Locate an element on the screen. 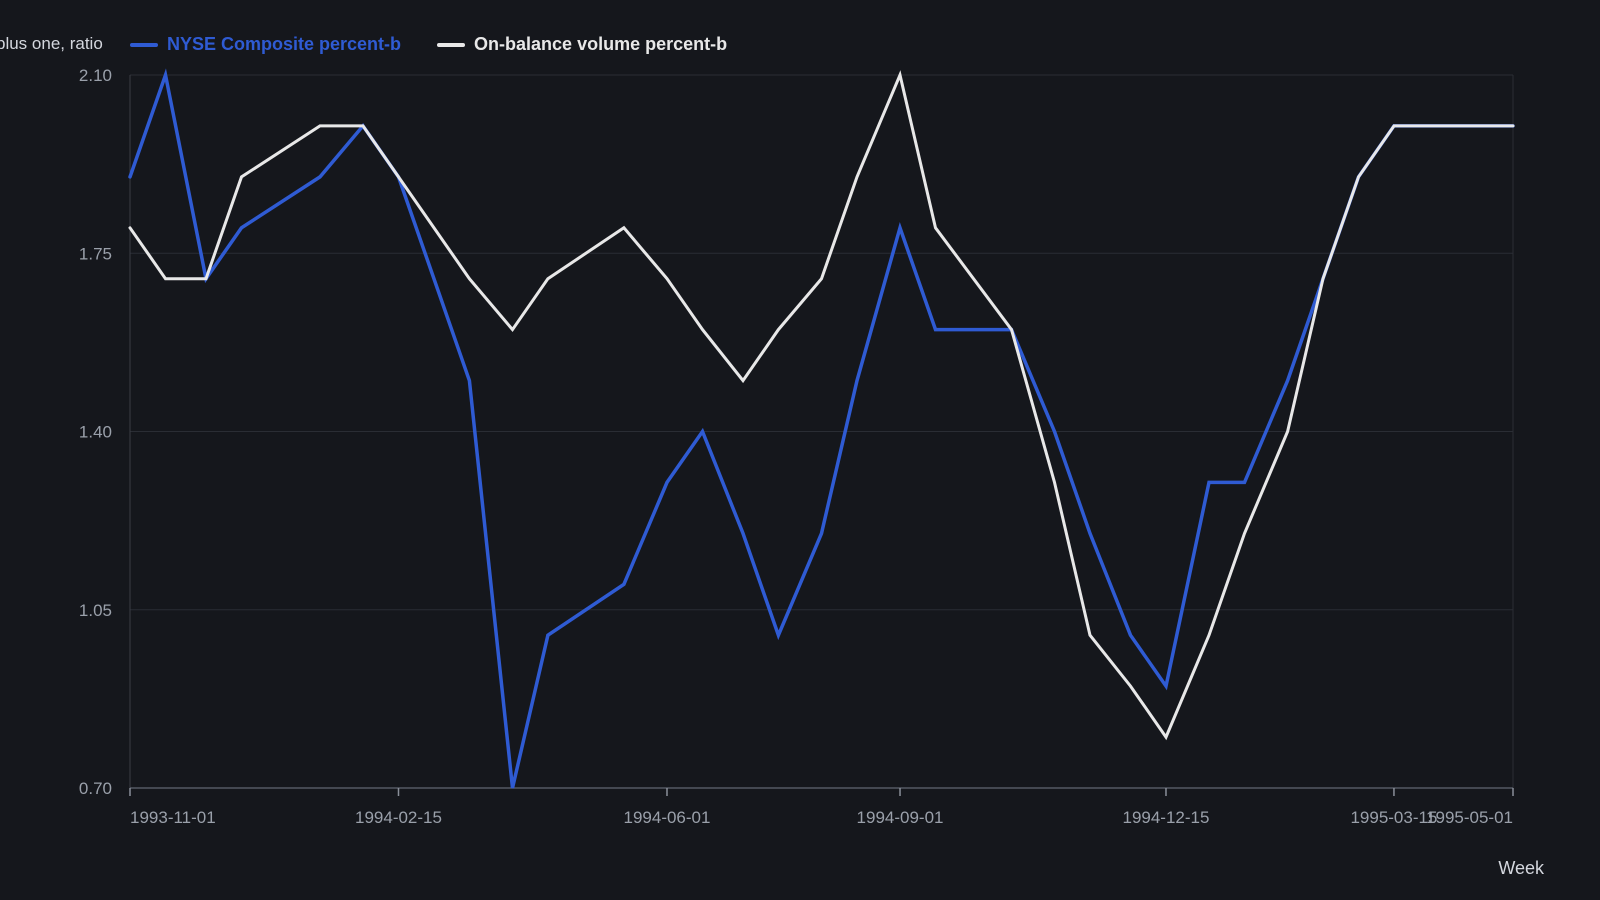 Image resolution: width=1600 pixels, height=900 pixels. x-tick-label: 1995-05-01 is located at coordinates (1469, 817).